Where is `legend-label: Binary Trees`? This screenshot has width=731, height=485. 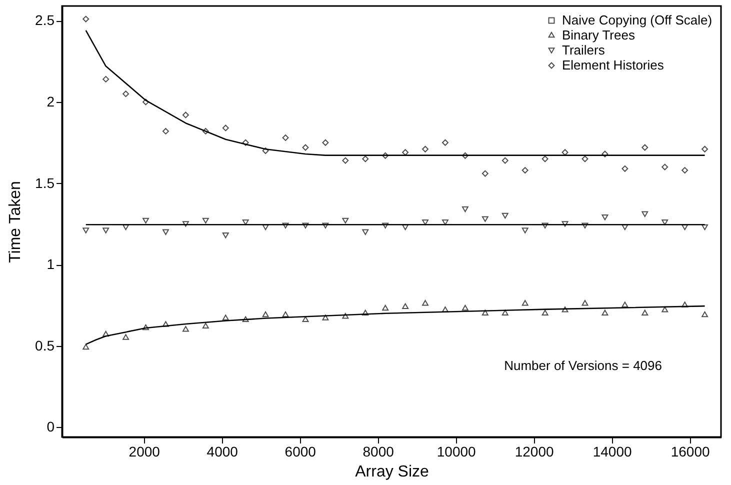 legend-label: Binary Trees is located at coordinates (599, 35).